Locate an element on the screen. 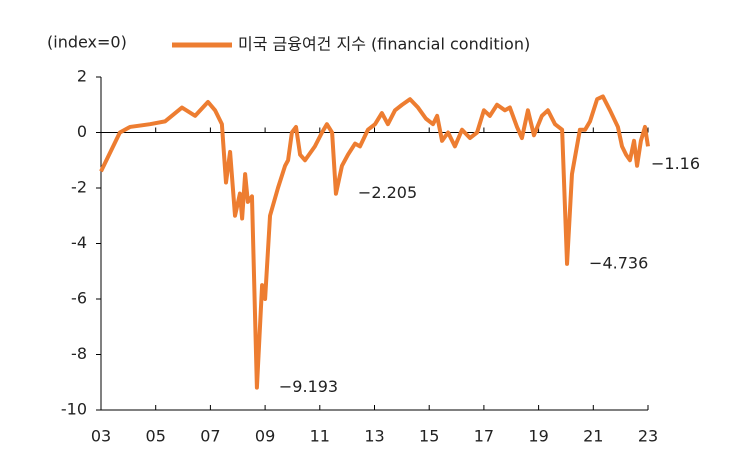 This screenshot has height=458, width=753. x-tick-label: 09 is located at coordinates (265, 436).